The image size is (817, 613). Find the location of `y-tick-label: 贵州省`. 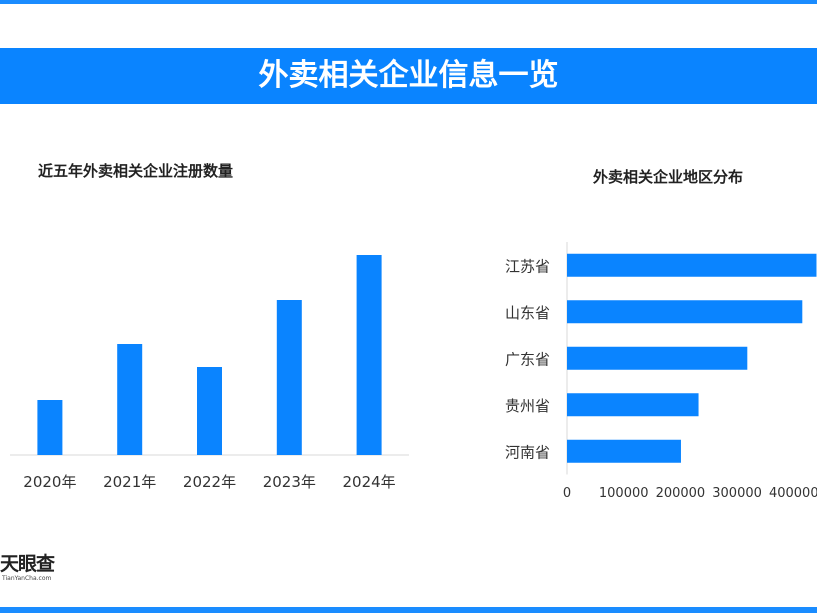

y-tick-label: 贵州省 is located at coordinates (527, 406).